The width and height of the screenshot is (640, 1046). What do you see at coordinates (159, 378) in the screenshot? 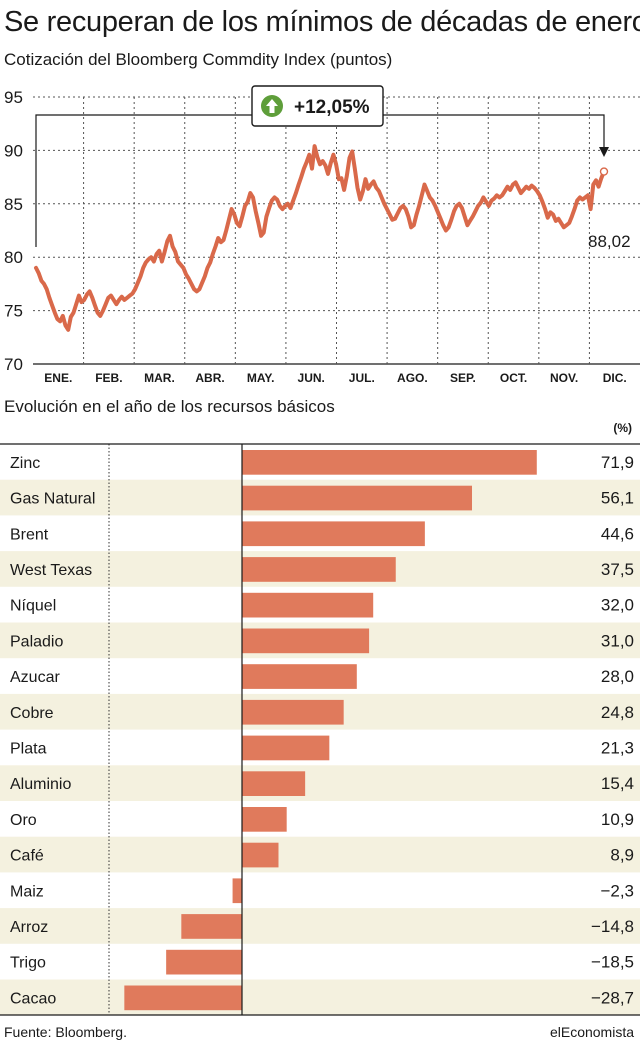
I see `x-tick-label: MAR.` at bounding box center [159, 378].